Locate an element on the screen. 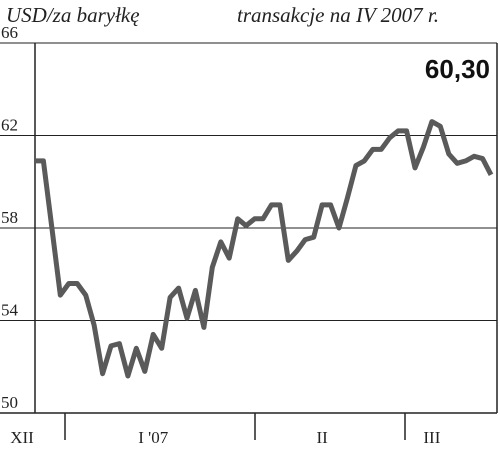  y-tick-label: 58 is located at coordinates (9, 217).